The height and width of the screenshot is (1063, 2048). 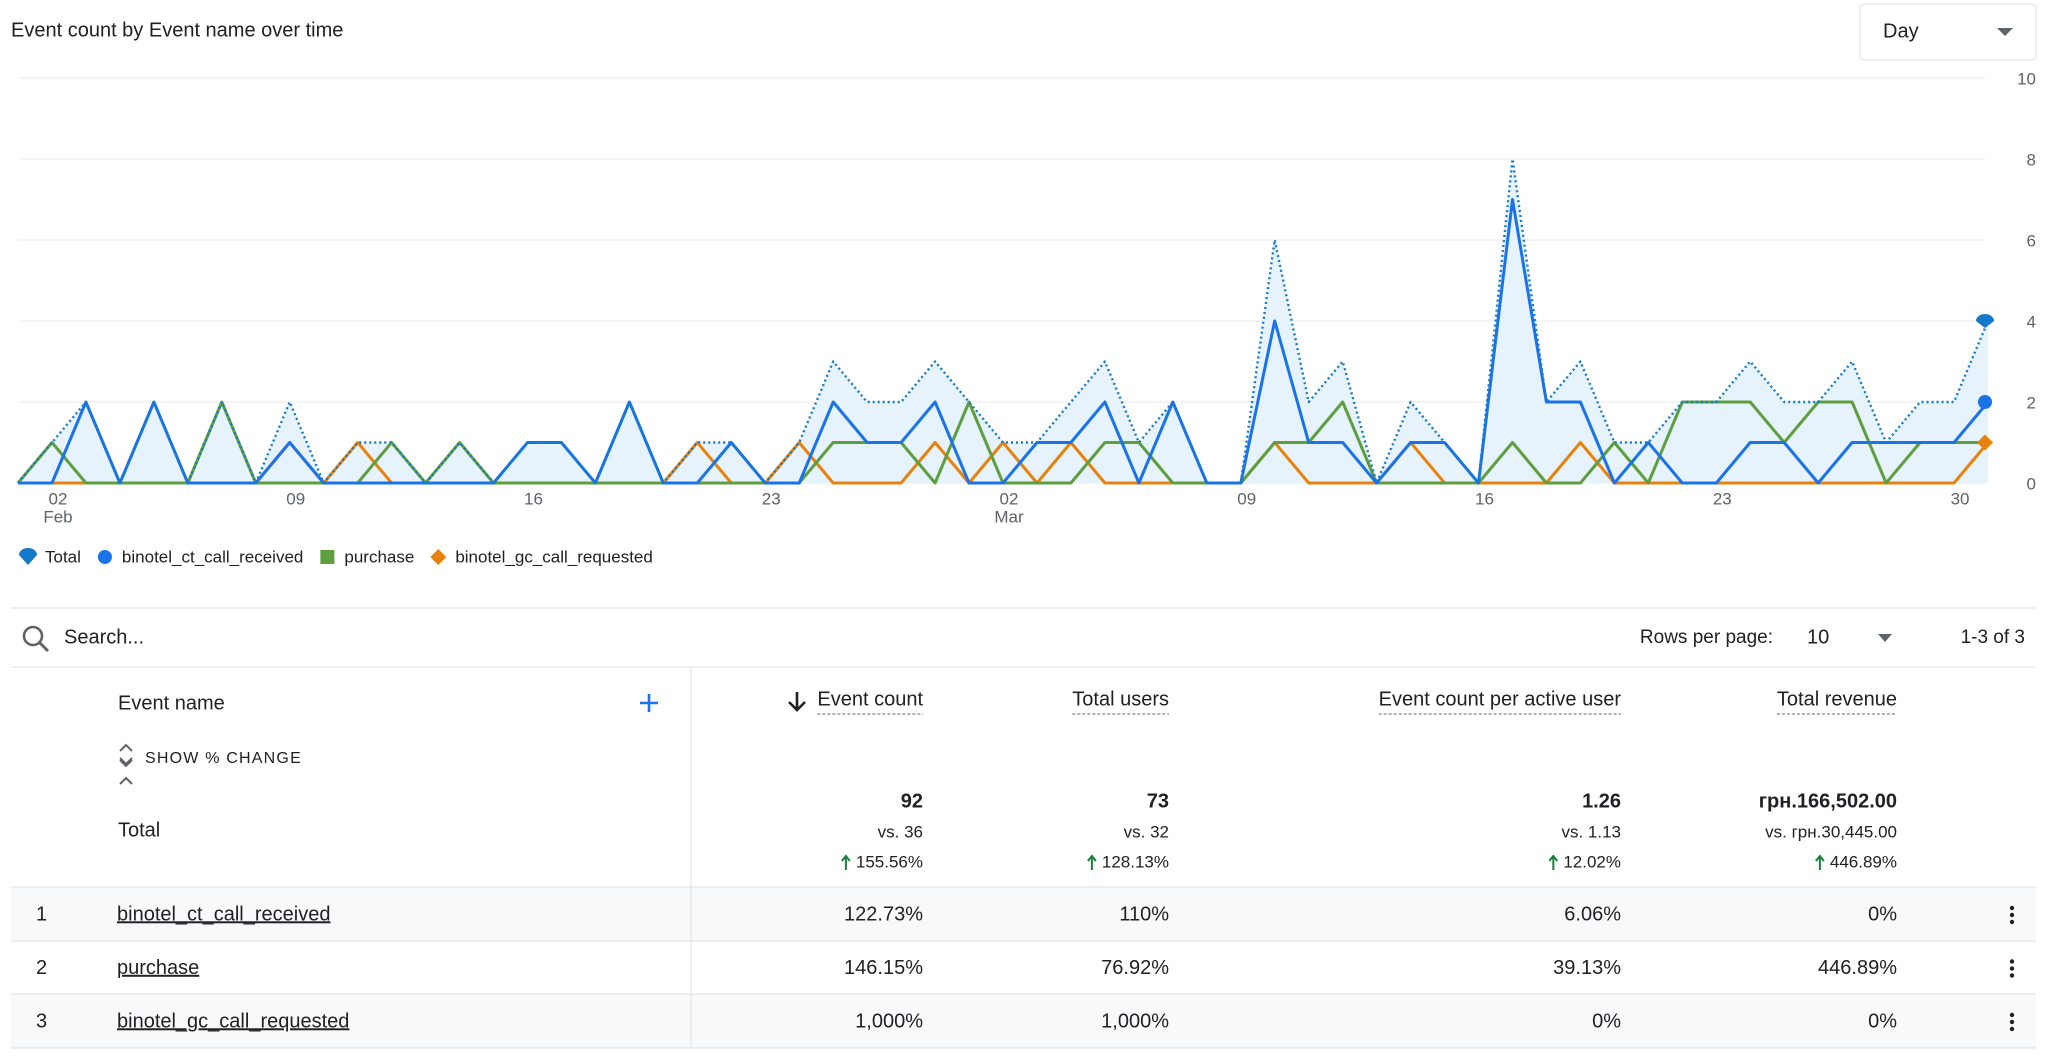 I want to click on x-tick-month: Mar, so click(x=1009, y=516).